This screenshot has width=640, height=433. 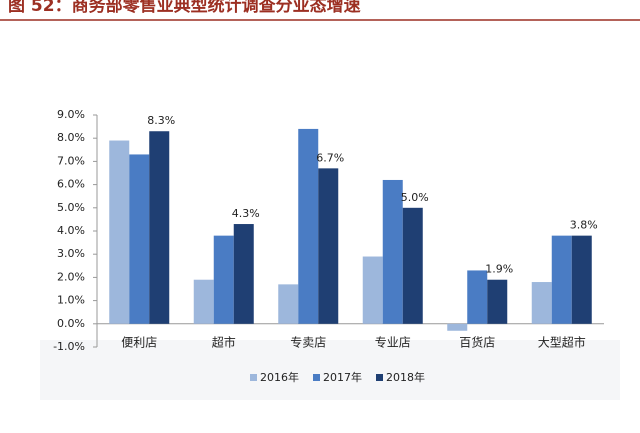 What do you see at coordinates (308, 342) in the screenshot?
I see `x-tick-label: 专卖店` at bounding box center [308, 342].